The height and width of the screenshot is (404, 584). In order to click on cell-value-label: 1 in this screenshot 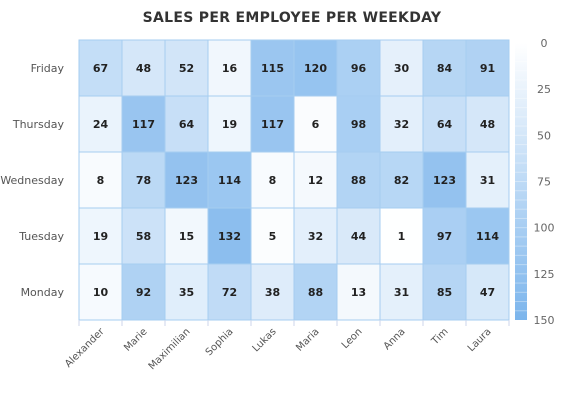, I will do `click(402, 236)`.